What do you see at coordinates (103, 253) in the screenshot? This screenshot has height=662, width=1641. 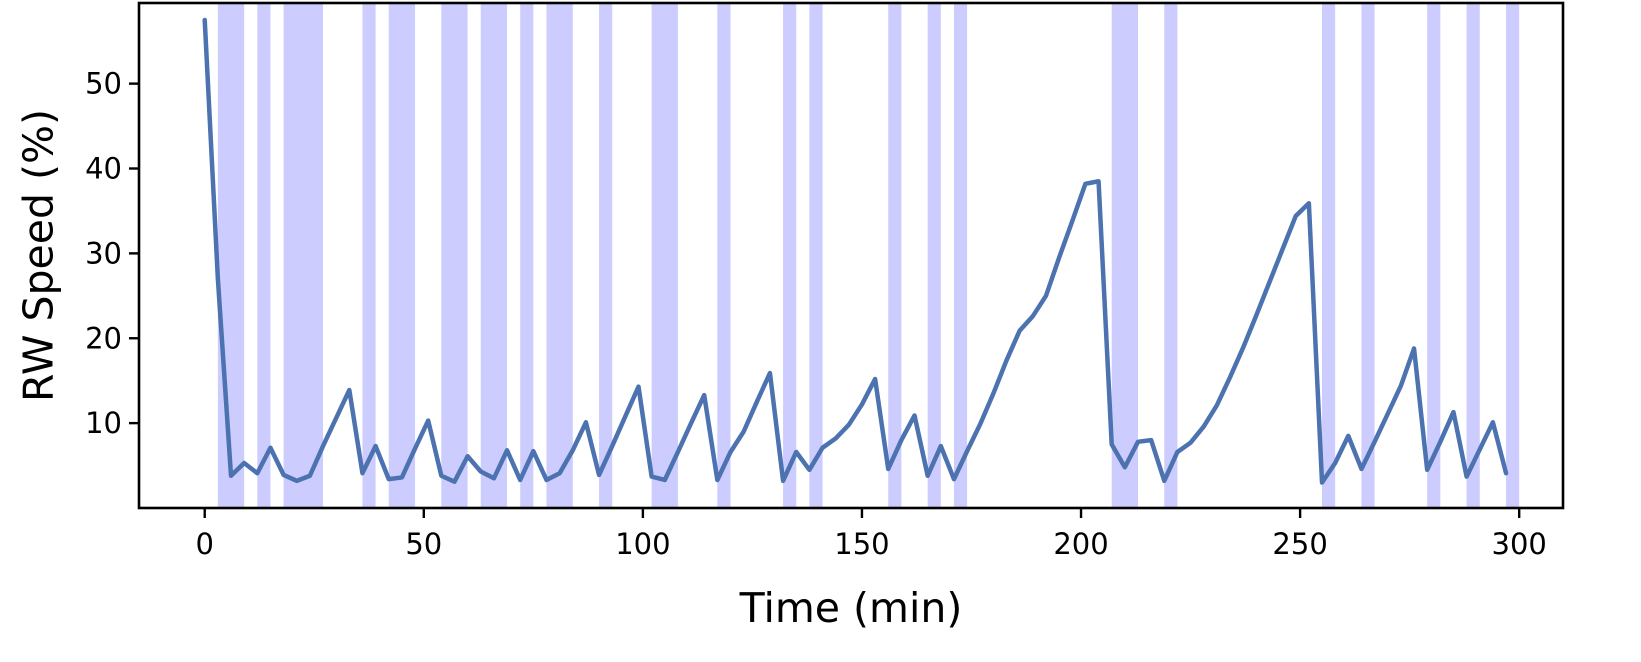 I see `y-tick-label-2: 30` at bounding box center [103, 253].